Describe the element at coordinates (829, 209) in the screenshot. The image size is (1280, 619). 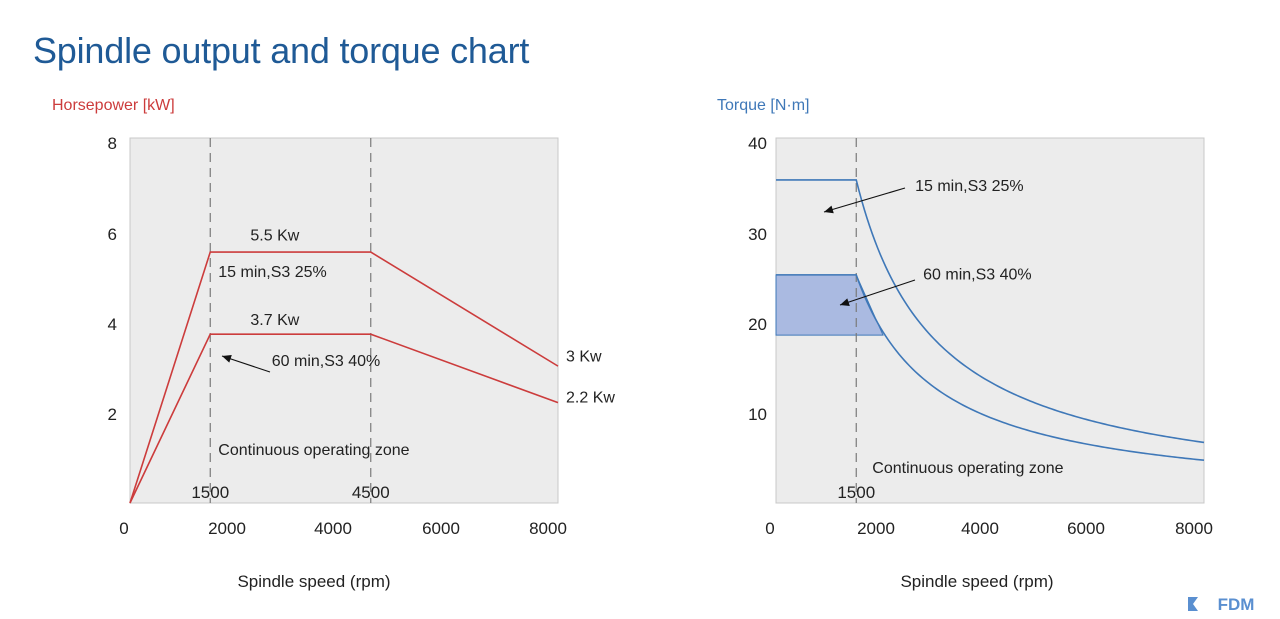
I see `torque-15min-arrow-head` at that location.